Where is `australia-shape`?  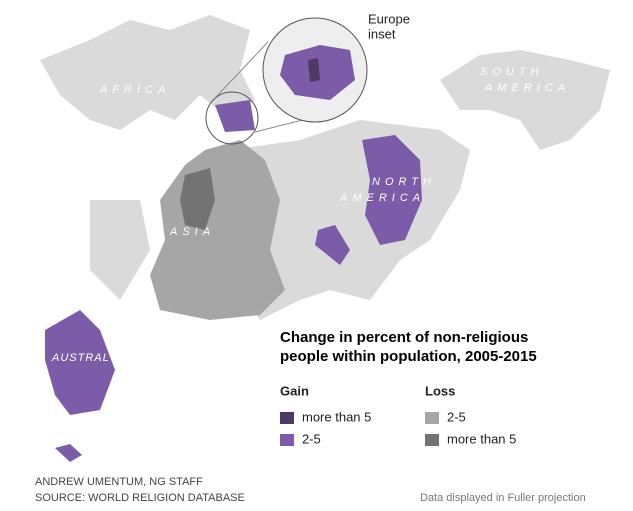 australia-shape is located at coordinates (80, 362).